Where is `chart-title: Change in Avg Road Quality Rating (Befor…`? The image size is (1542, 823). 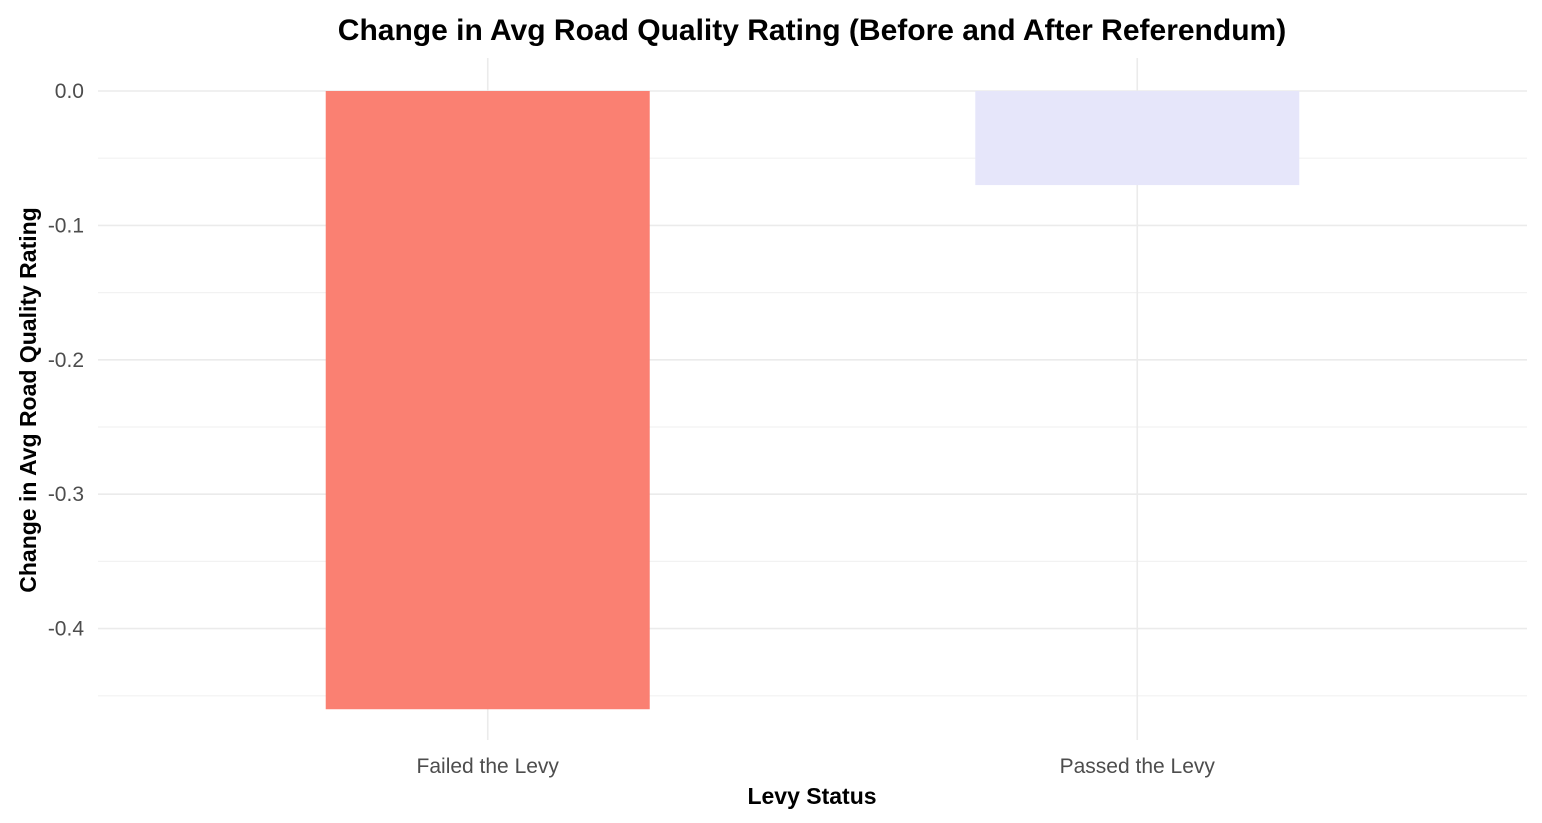 chart-title: Change in Avg Road Quality Rating (Befor… is located at coordinates (812, 30).